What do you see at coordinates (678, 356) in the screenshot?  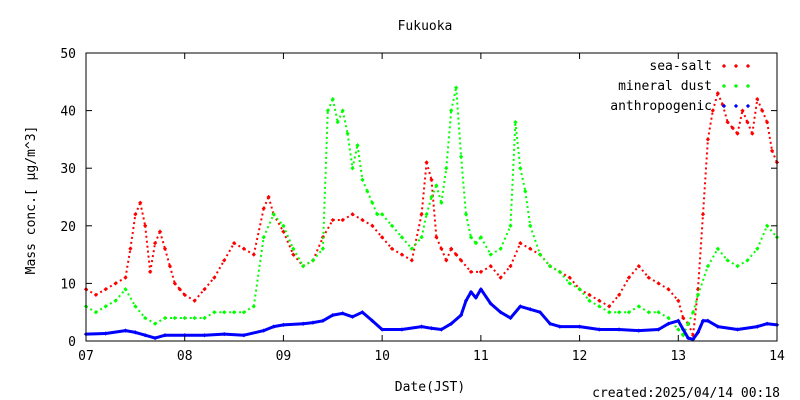 I see `x-tick-label: 13` at bounding box center [678, 356].